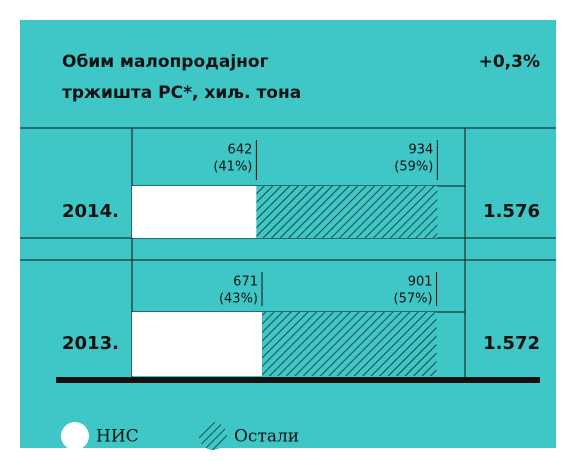 The image size is (576, 467). What do you see at coordinates (240, 150) in the screenshot?
I see `value-label: 642` at bounding box center [240, 150].